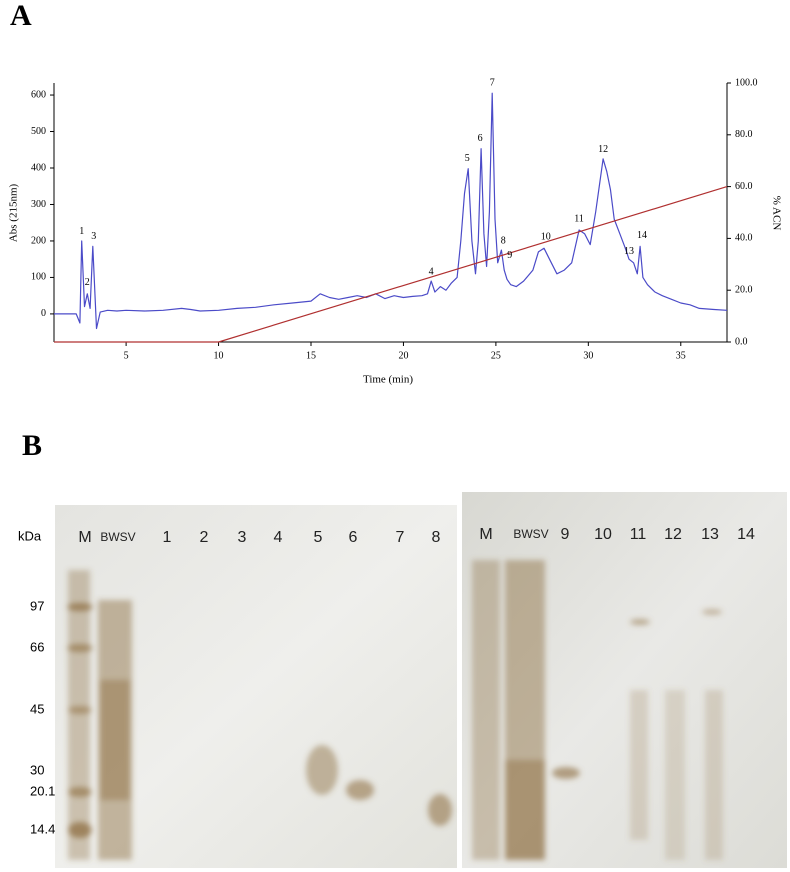 Image resolution: width=790 pixels, height=872 pixels. What do you see at coordinates (744, 289) in the screenshot?
I see `y2-tick-label: 20.0` at bounding box center [744, 289].